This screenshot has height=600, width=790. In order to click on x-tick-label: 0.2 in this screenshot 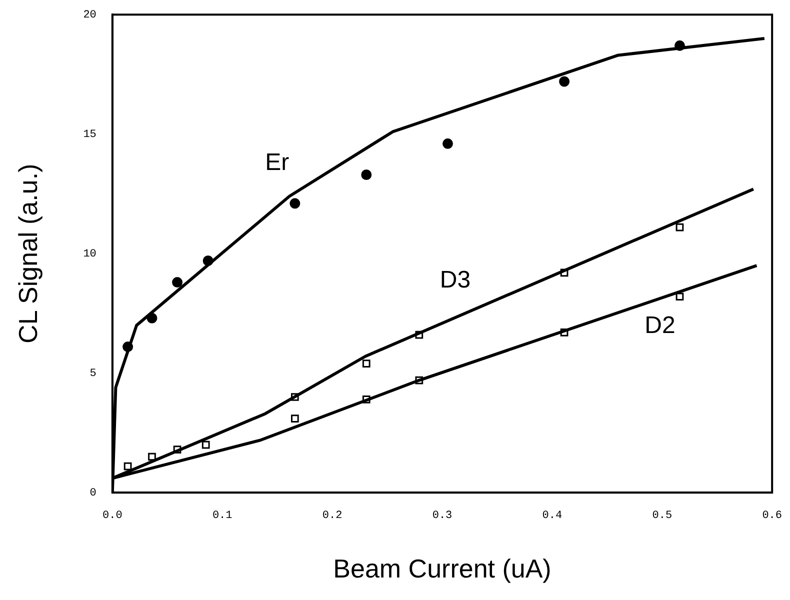, I will do `click(332, 516)`.